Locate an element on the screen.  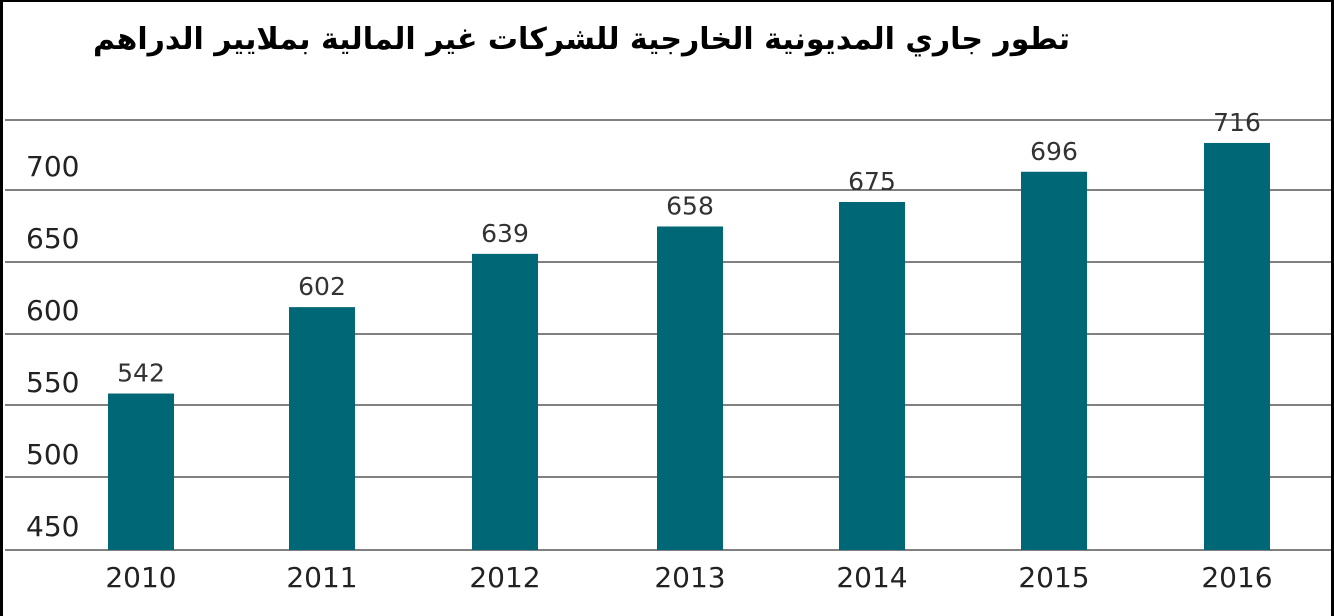
data-label-2012: 639 is located at coordinates (505, 233).